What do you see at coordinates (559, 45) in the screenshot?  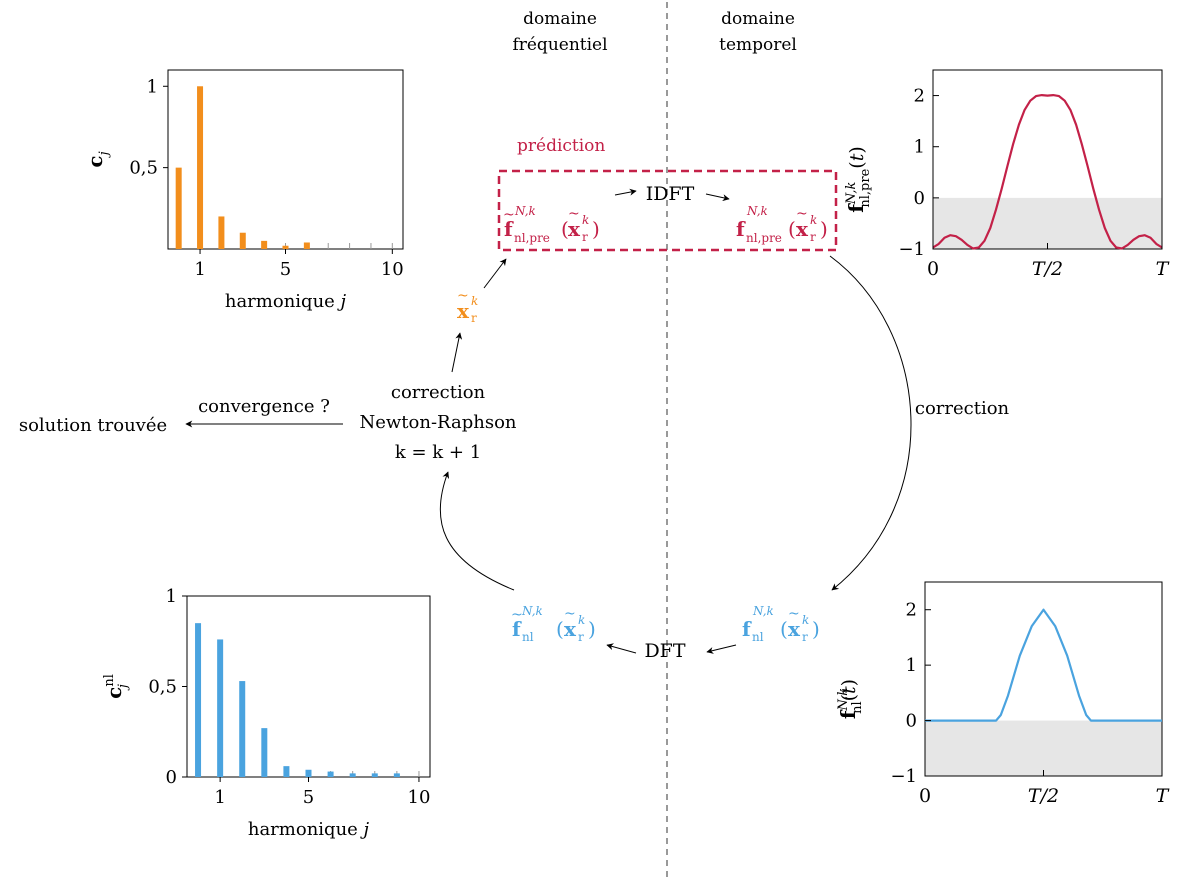 I see `frequency-domain-title-line2: fréquentiel` at bounding box center [559, 45].